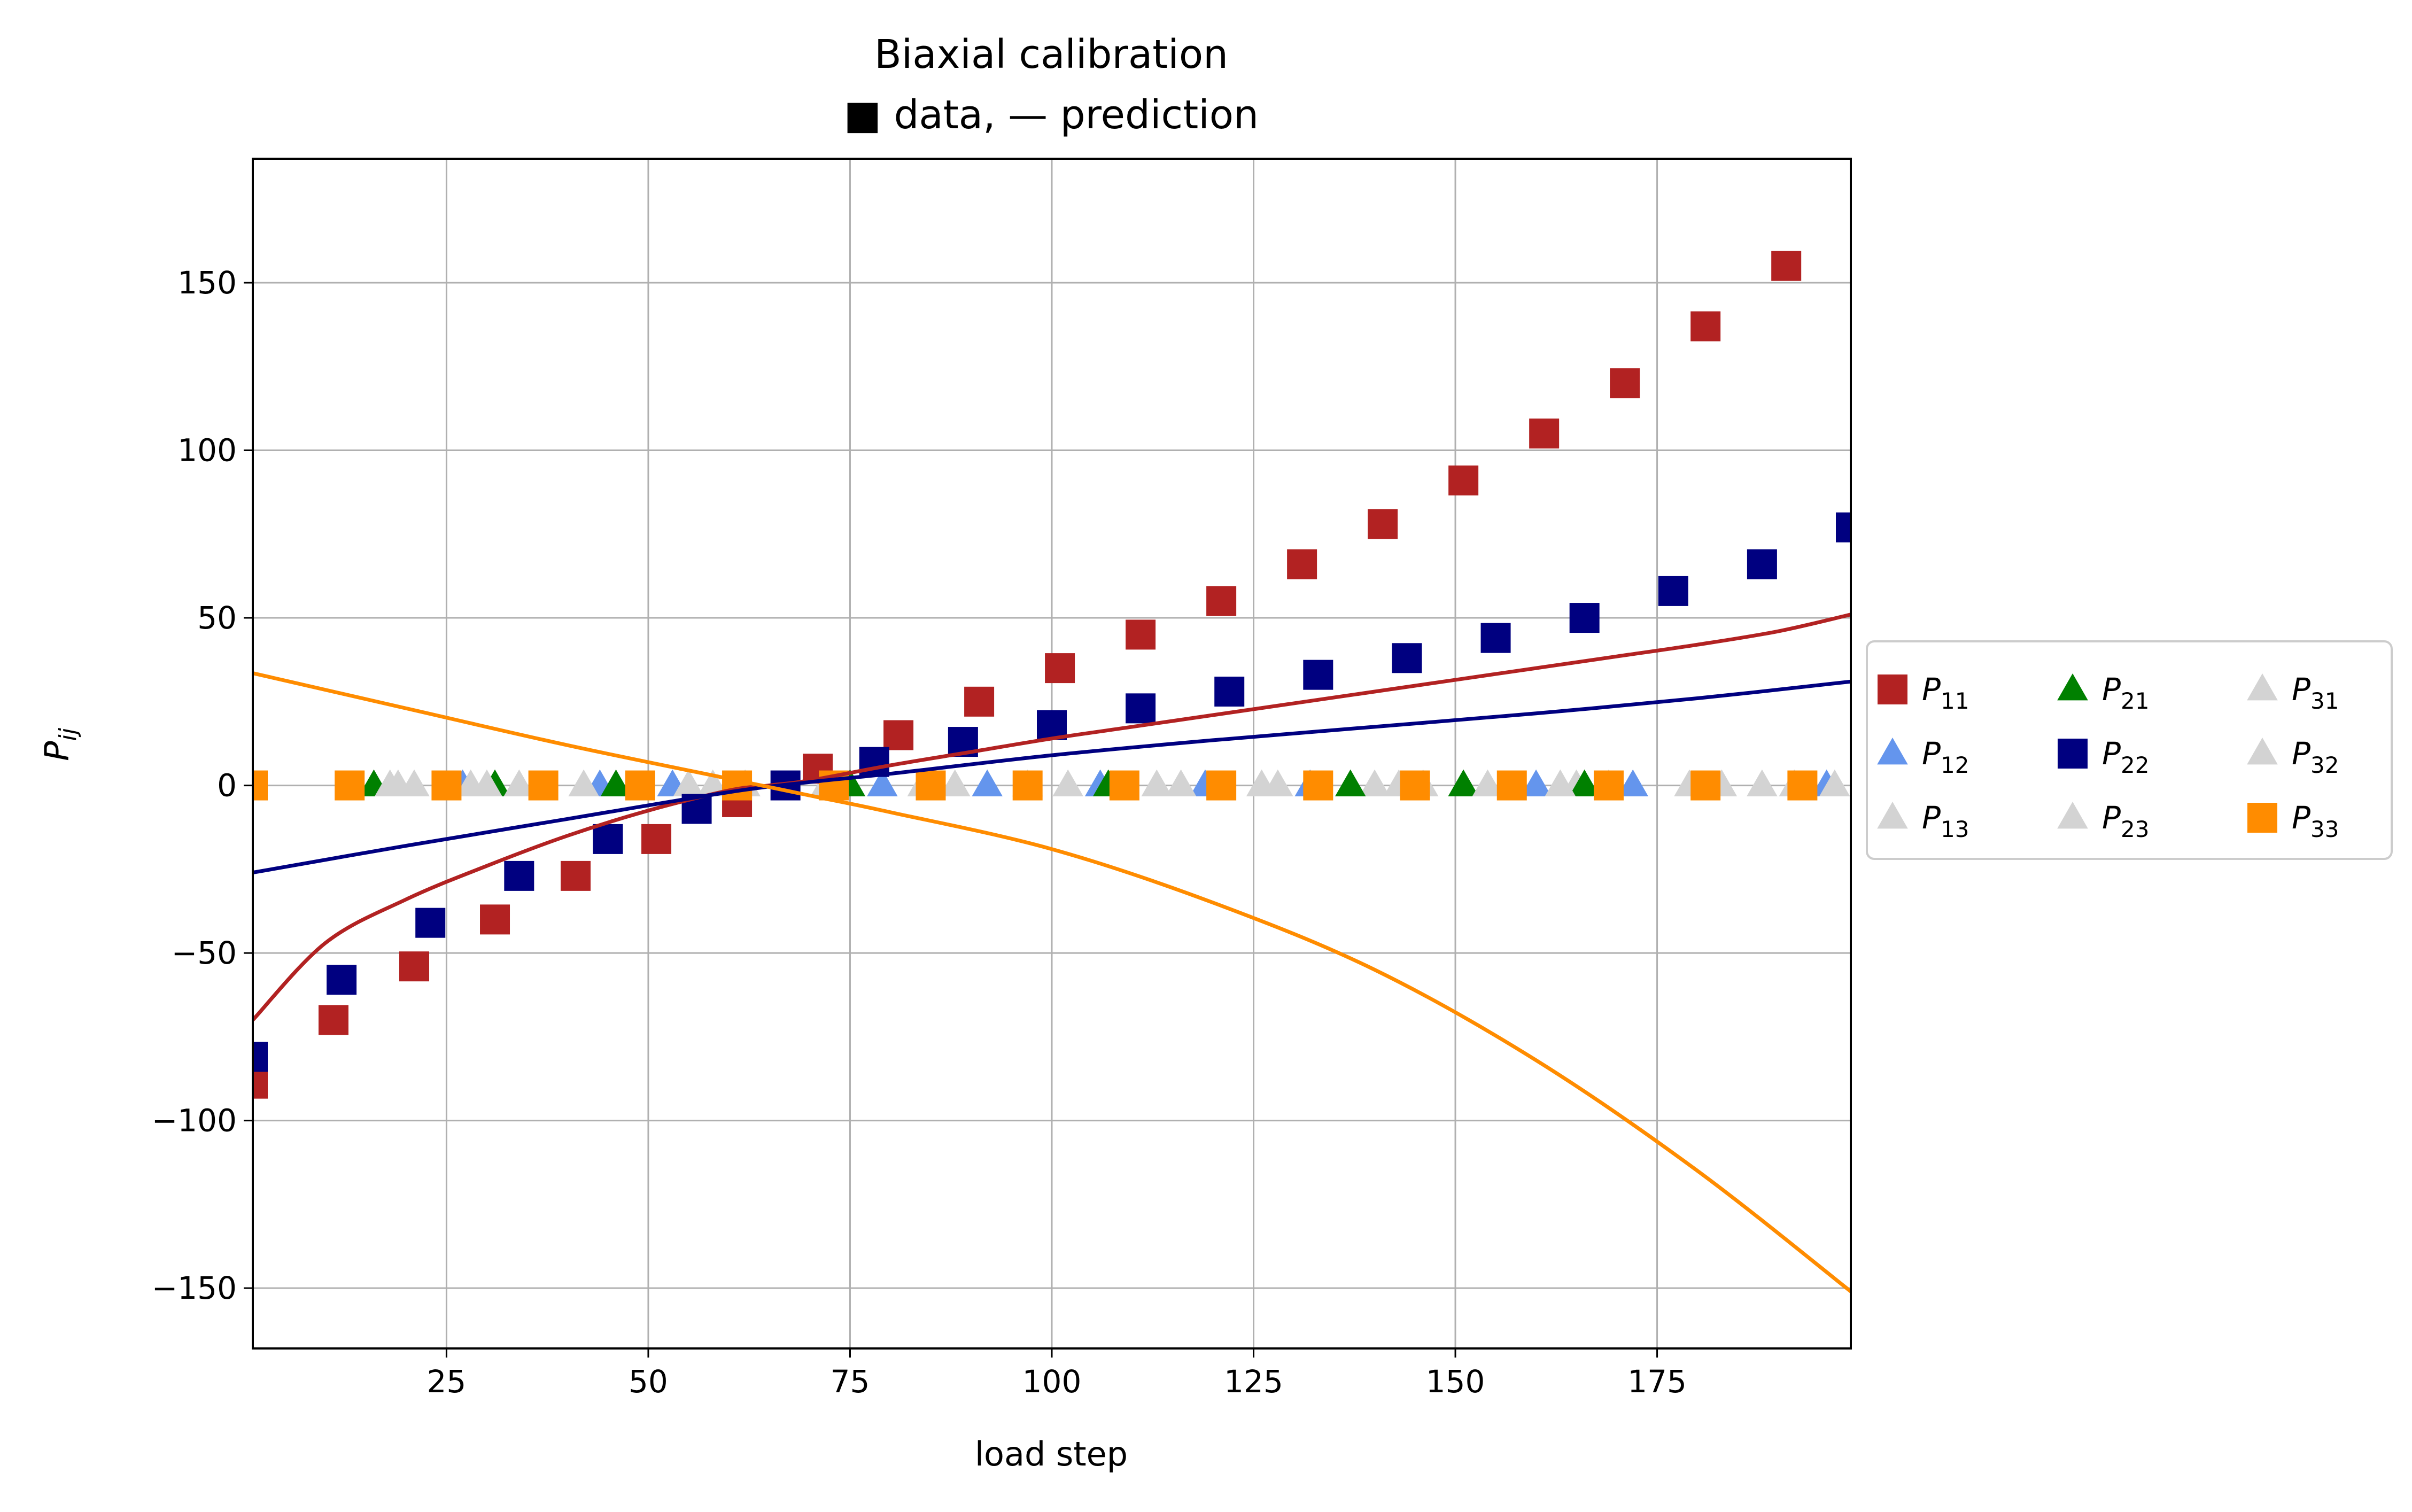  Describe the element at coordinates (2125, 756) in the screenshot. I see `legend-label-P22: P22` at that location.